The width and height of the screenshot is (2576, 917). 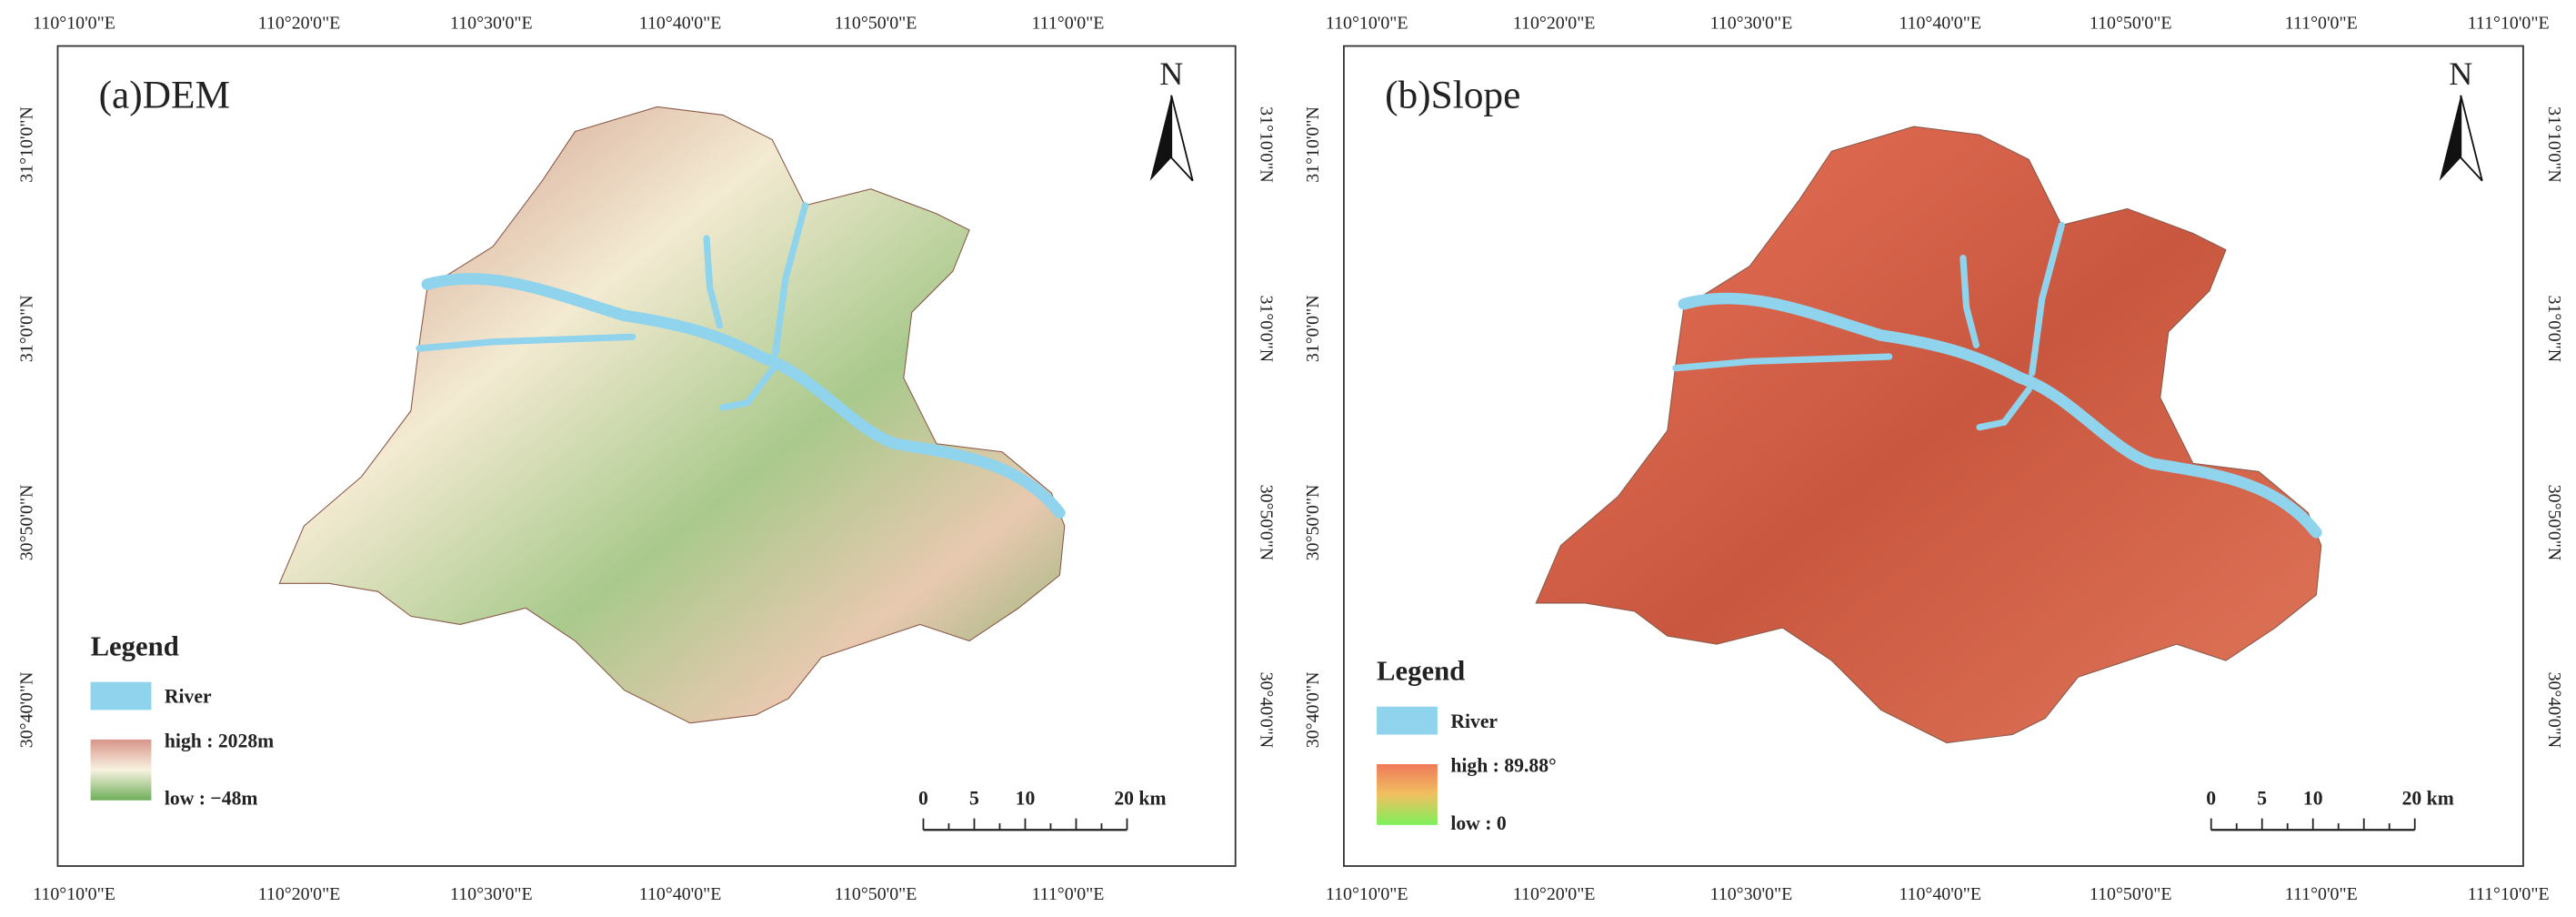 I want to click on legend-label: low : −48m, so click(x=211, y=799).